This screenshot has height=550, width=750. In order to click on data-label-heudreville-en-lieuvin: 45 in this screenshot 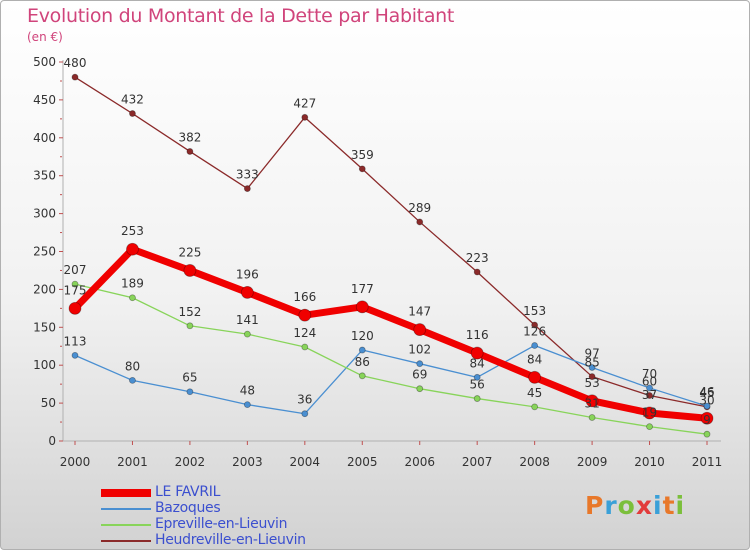, I will do `click(706, 393)`.